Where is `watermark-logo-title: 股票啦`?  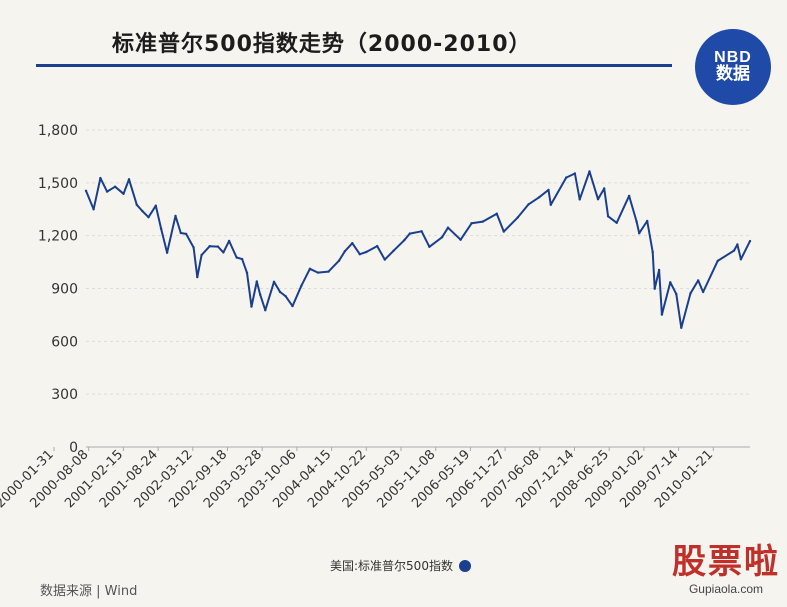 watermark-logo-title: 股票啦 is located at coordinates (726, 562).